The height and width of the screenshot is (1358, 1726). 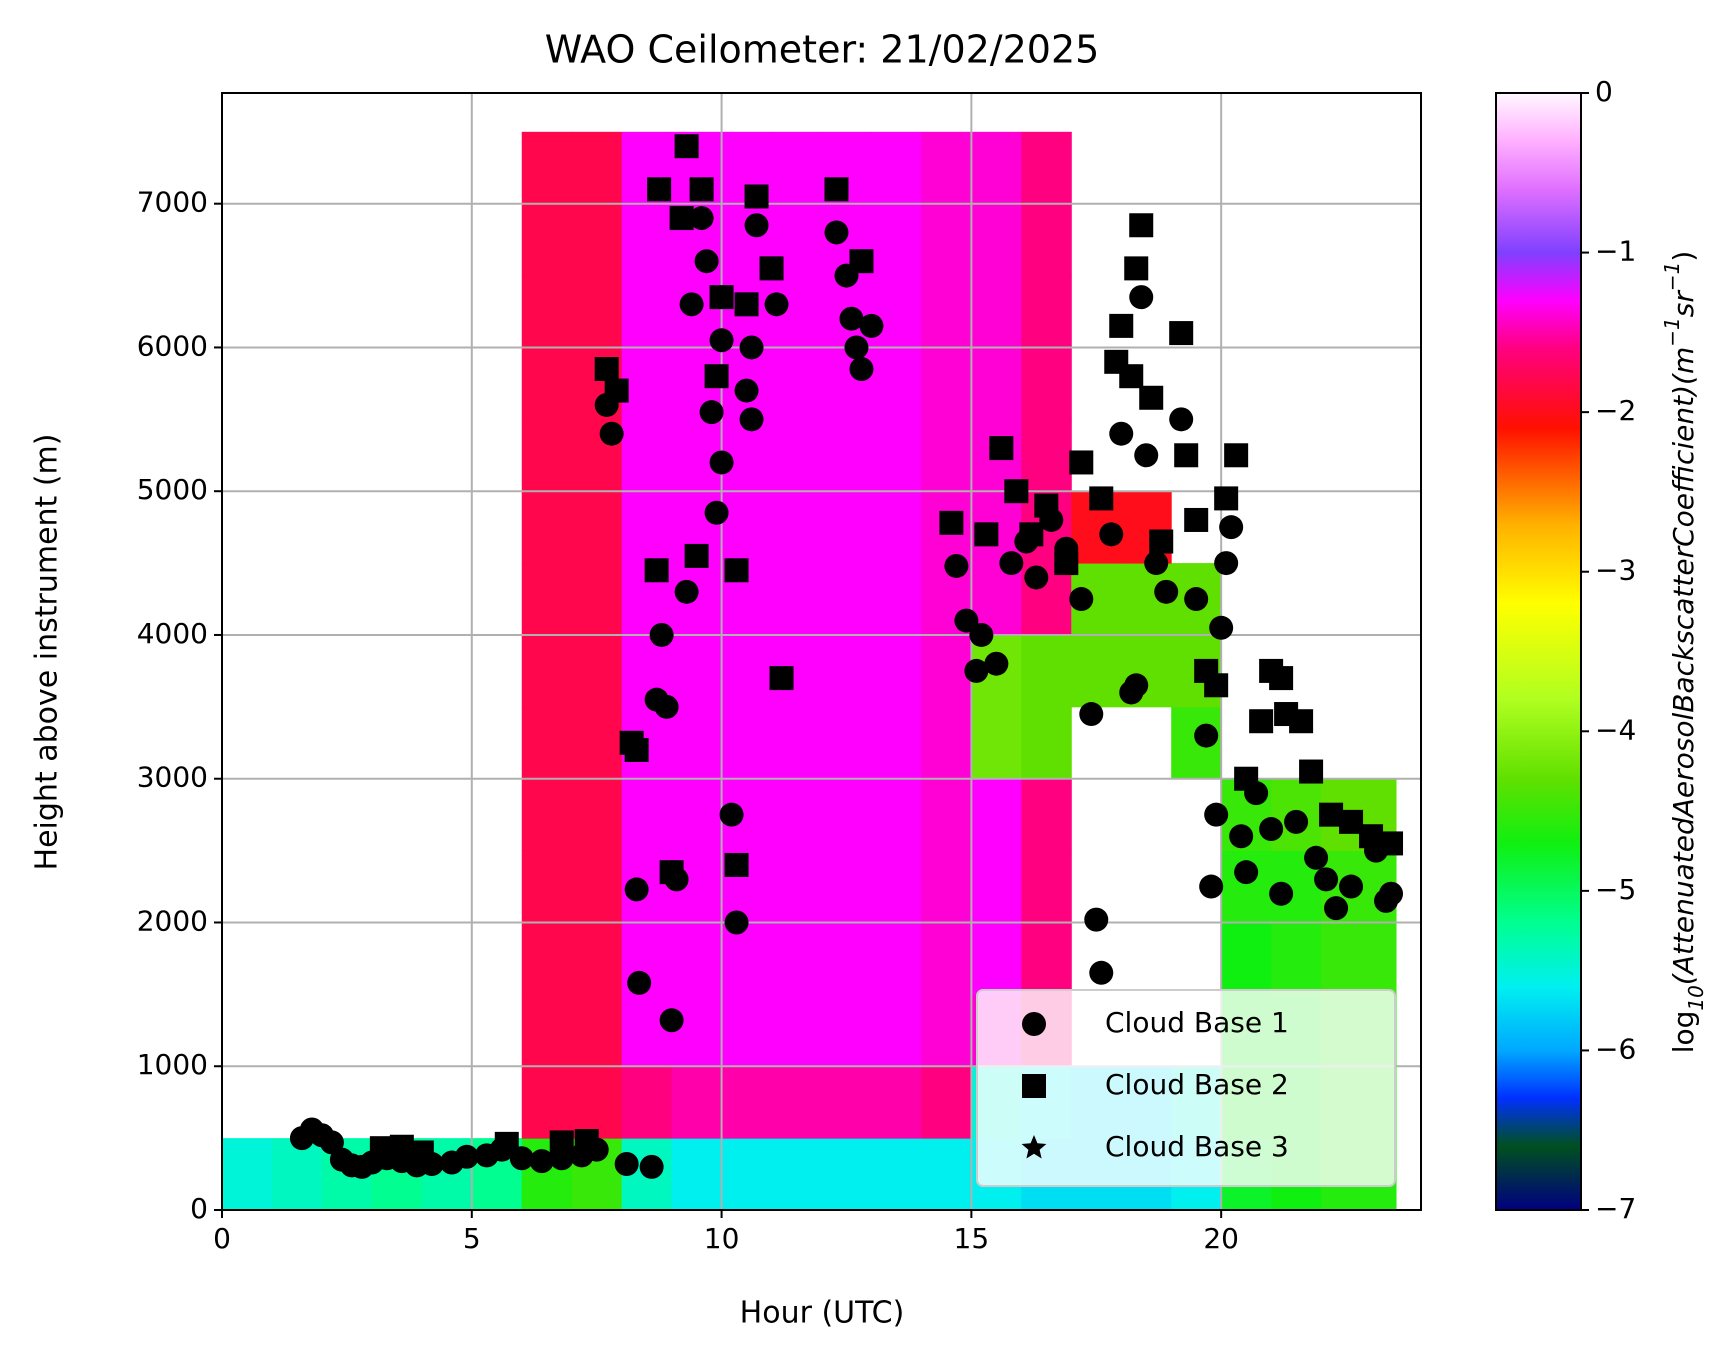 I want to click on legend-label: Cloud Base 2, so click(x=1197, y=1084).